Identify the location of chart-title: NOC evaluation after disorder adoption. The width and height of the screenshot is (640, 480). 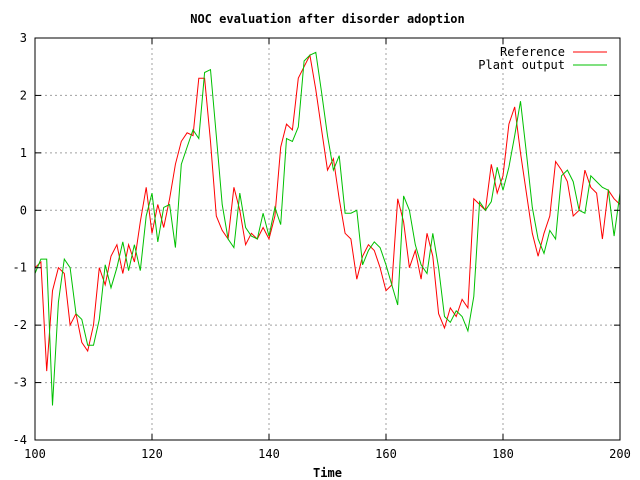
(327, 19).